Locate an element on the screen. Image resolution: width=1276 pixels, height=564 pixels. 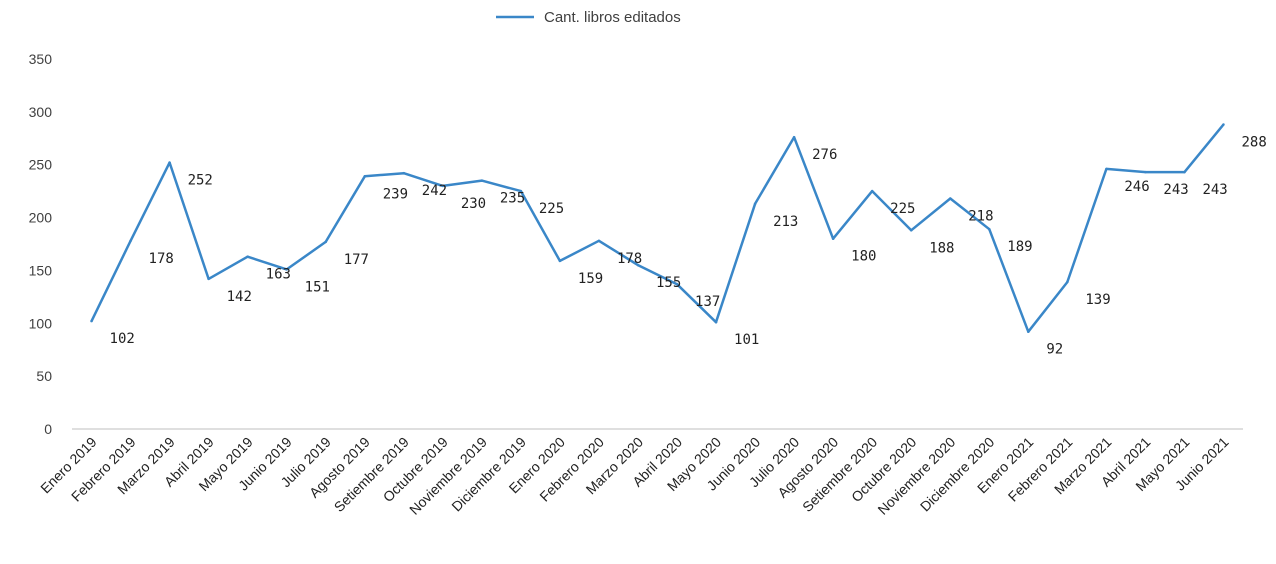
y-tick-label: 200 is located at coordinates (41, 218).